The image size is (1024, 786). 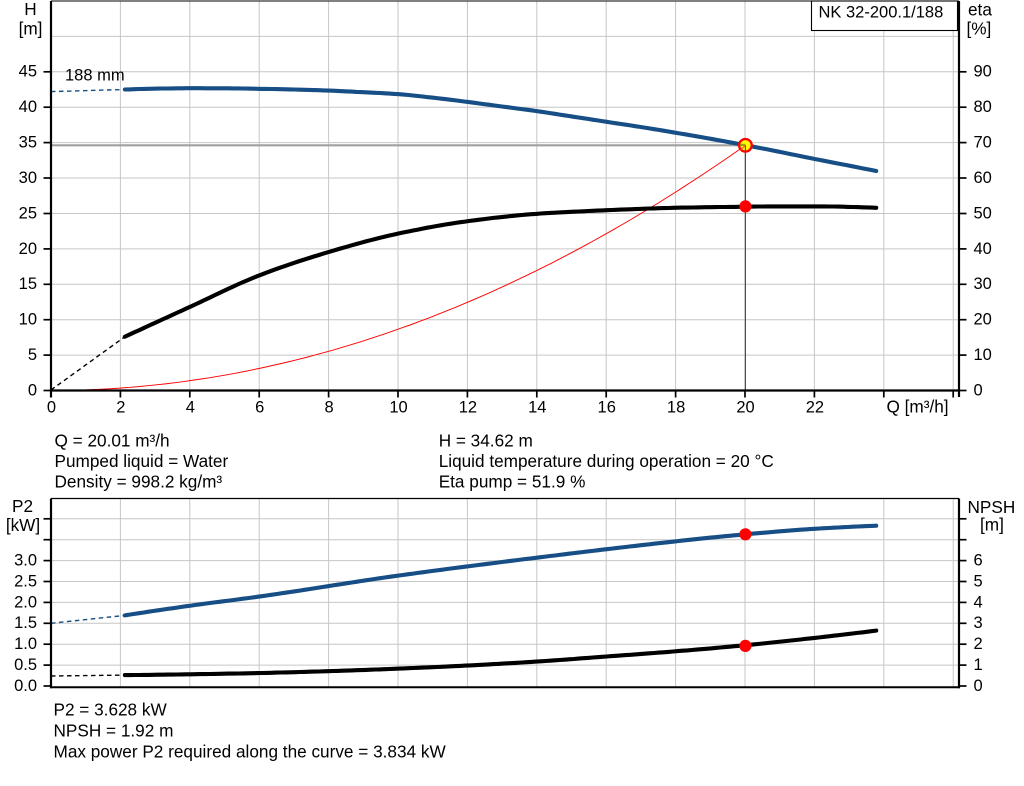 I want to click on svg-text: Pumped liquid = Water, so click(x=142, y=461).